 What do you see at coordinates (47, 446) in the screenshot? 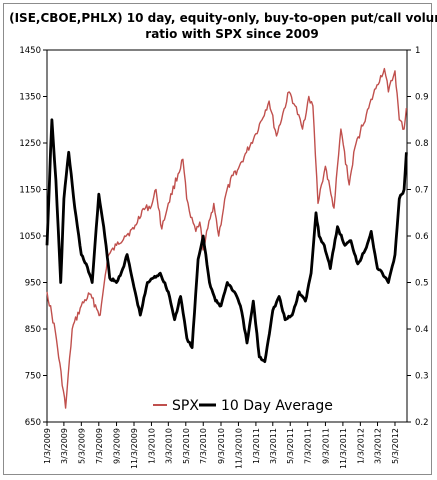
I see `x-tick-label: 1/3/2009` at bounding box center [47, 446].